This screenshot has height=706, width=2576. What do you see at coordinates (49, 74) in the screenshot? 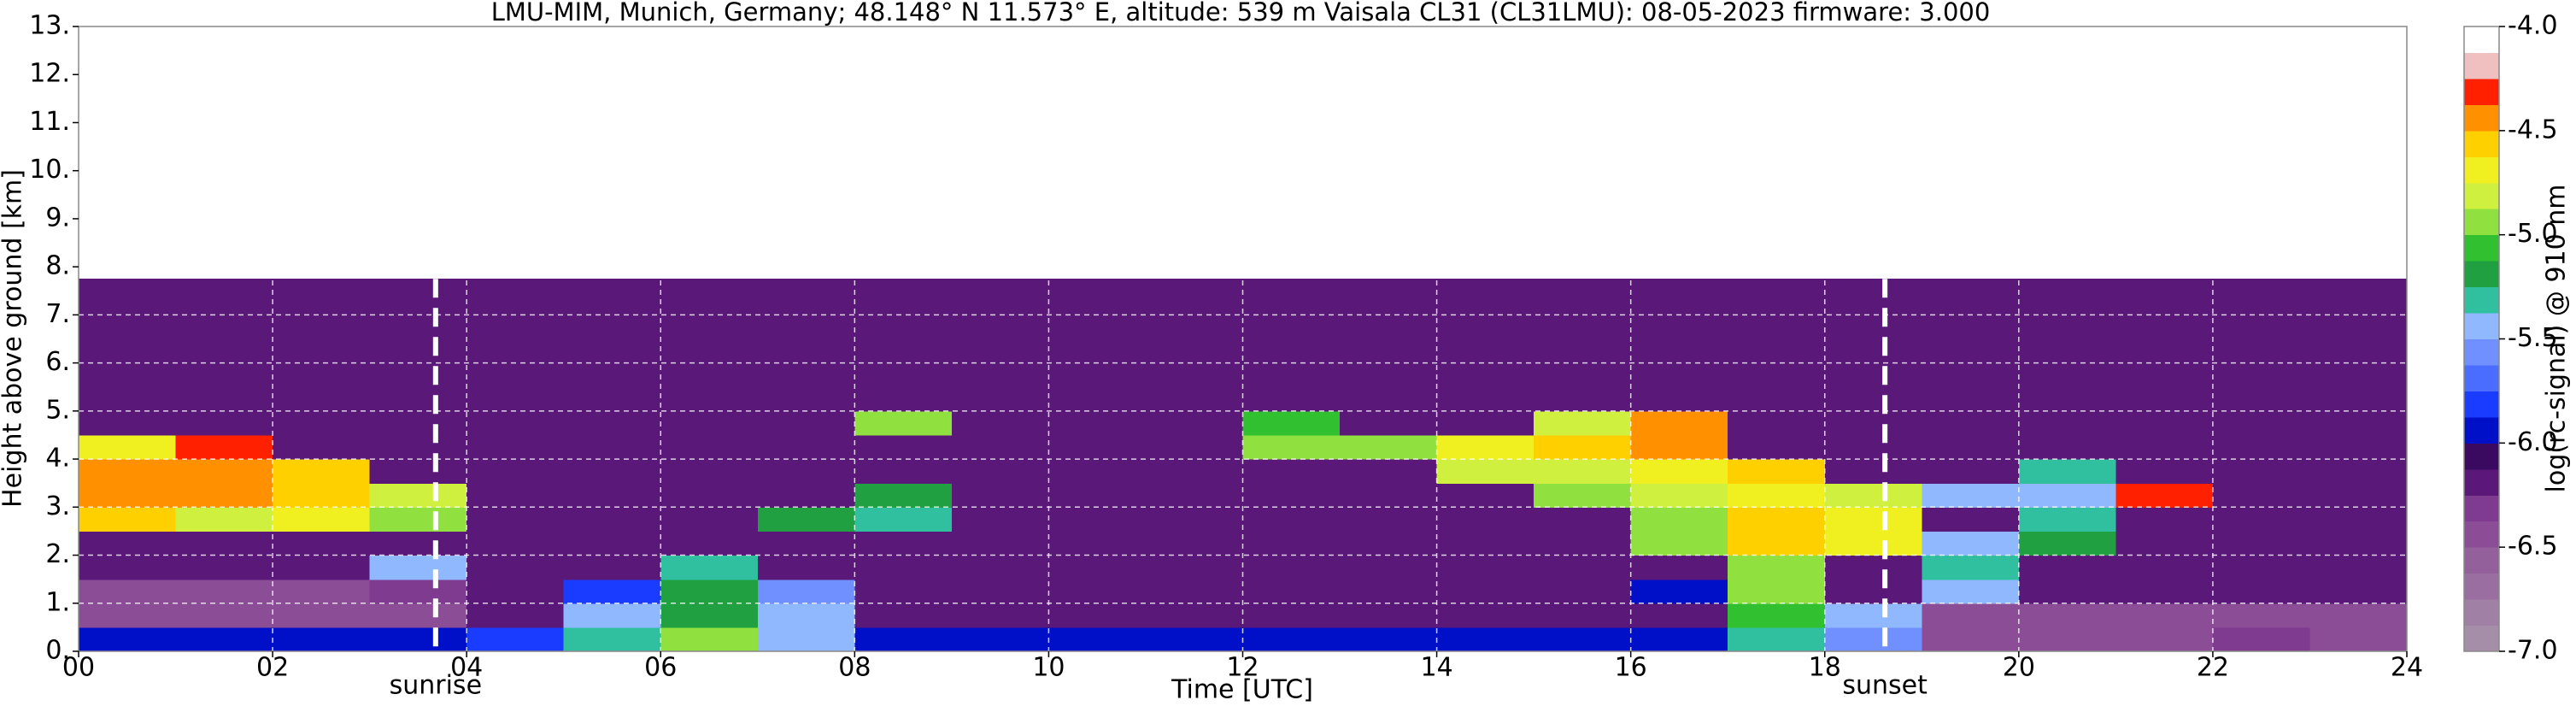
I see `y-tick-label: 12.` at bounding box center [49, 74].